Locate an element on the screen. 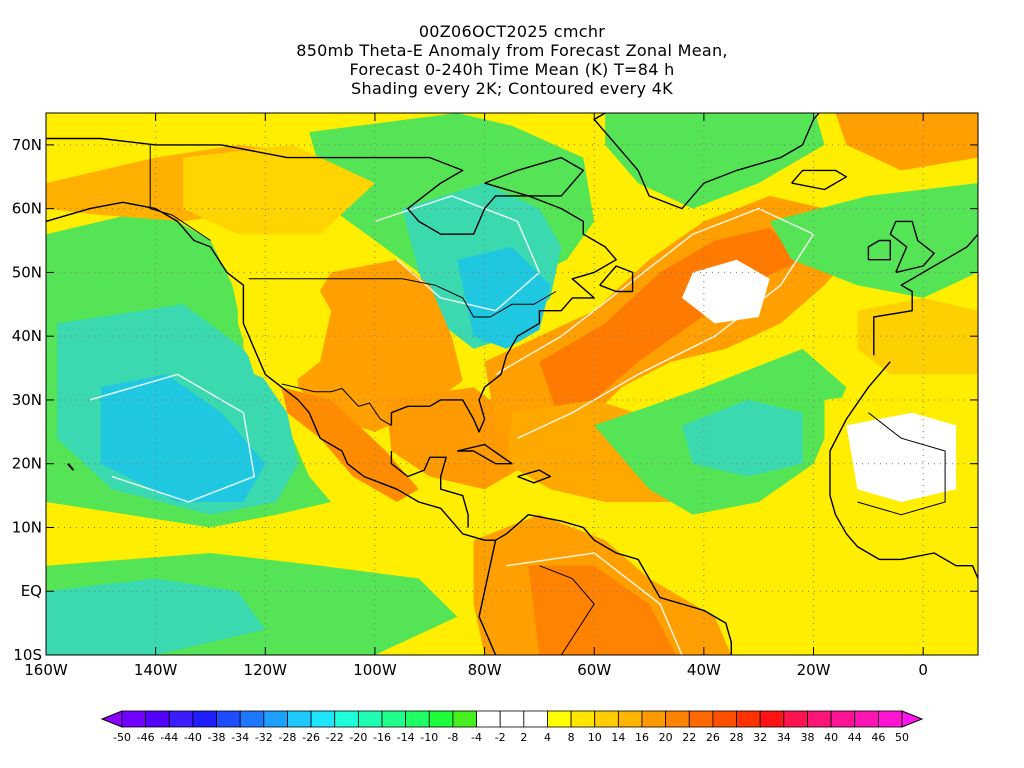 The height and width of the screenshot is (768, 1024). contour-pacific is located at coordinates (172, 438).